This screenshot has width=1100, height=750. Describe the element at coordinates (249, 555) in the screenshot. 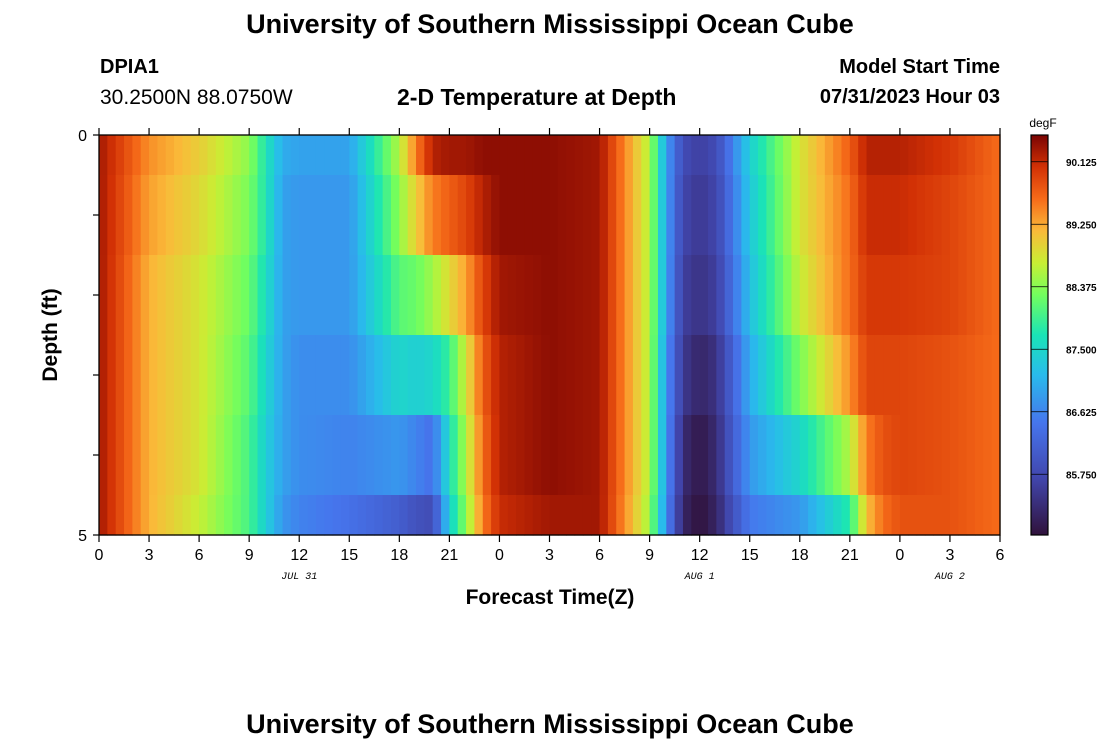

I see `x-tick-label: 9` at that location.